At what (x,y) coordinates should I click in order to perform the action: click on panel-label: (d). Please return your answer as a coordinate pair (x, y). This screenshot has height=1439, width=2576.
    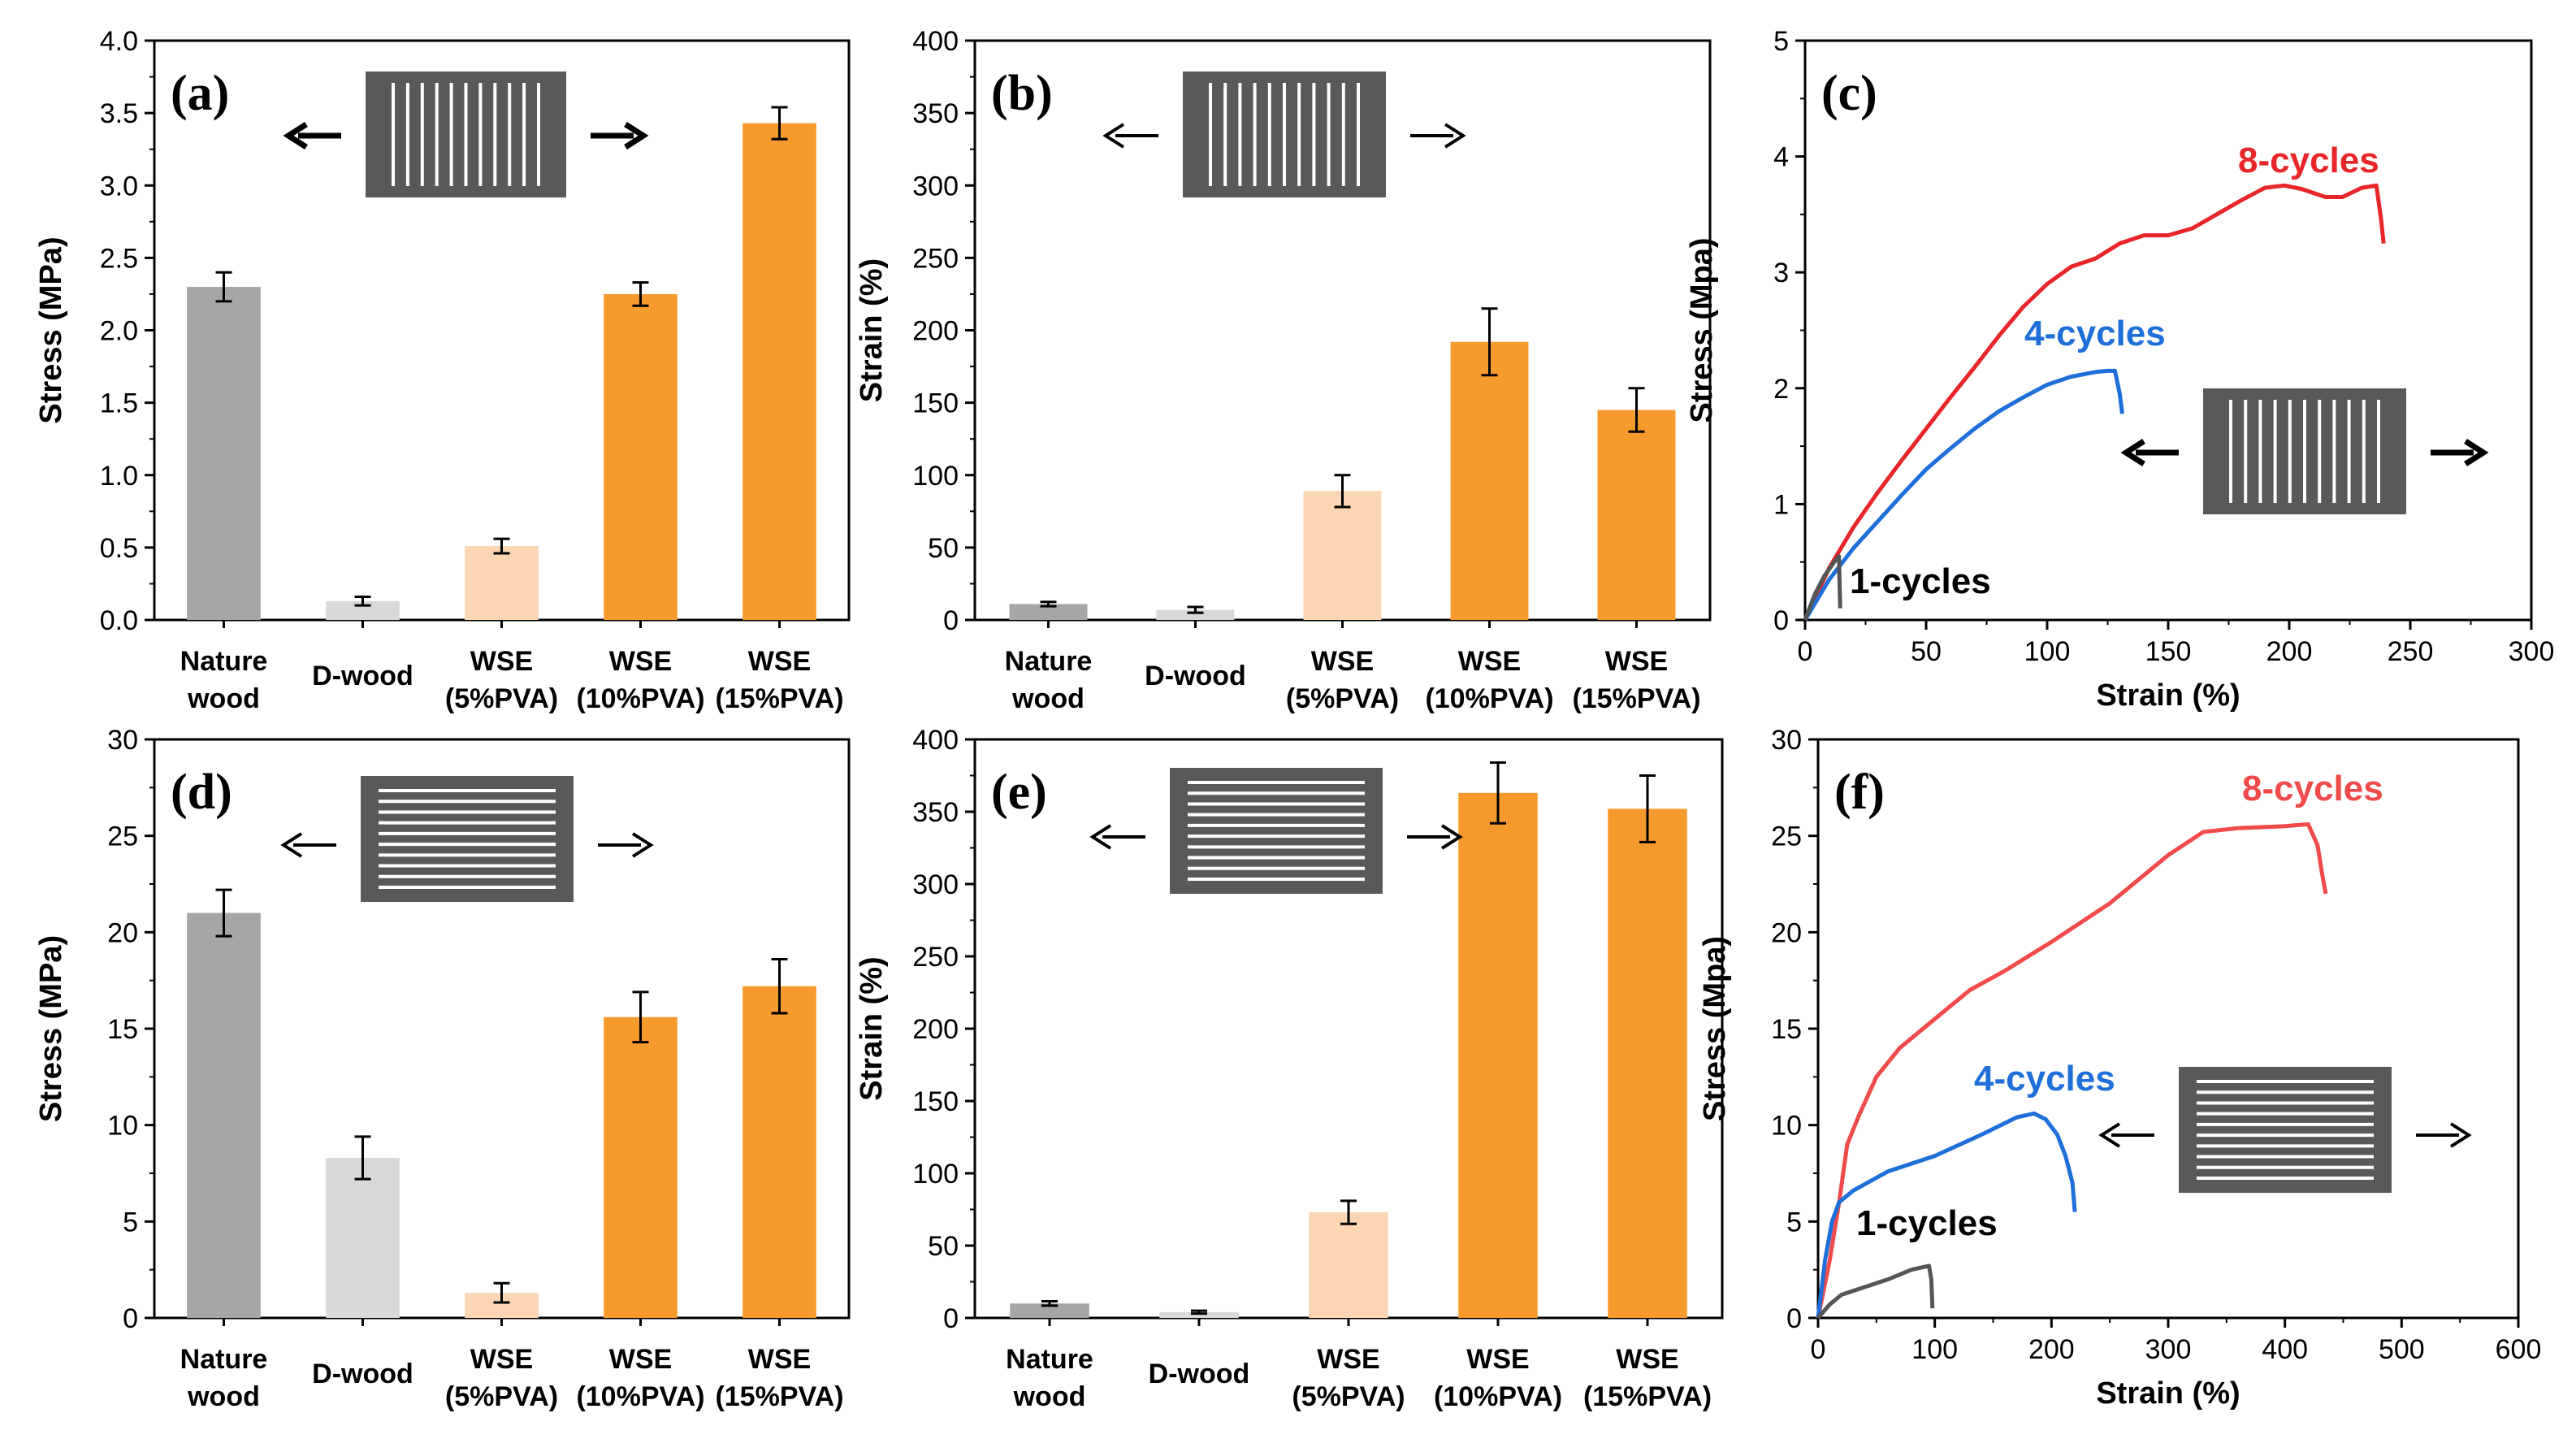
    Looking at the image, I should click on (201, 792).